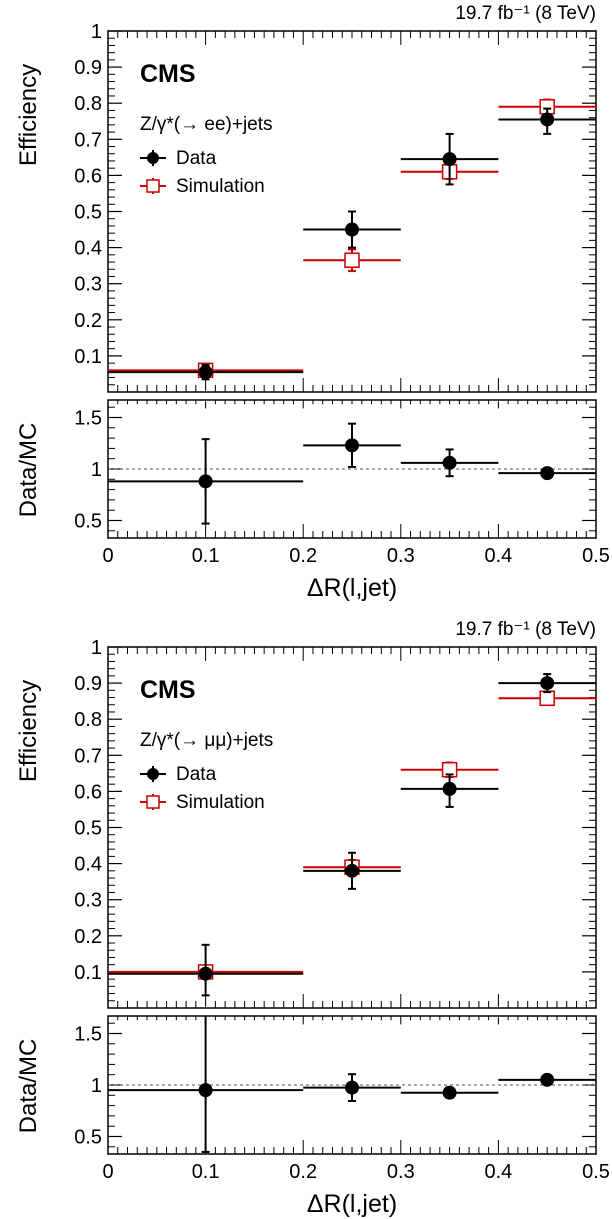 This screenshot has width=612, height=1219. Describe the element at coordinates (88, 104) in the screenshot. I see `y-tick-label: 0.8` at that location.